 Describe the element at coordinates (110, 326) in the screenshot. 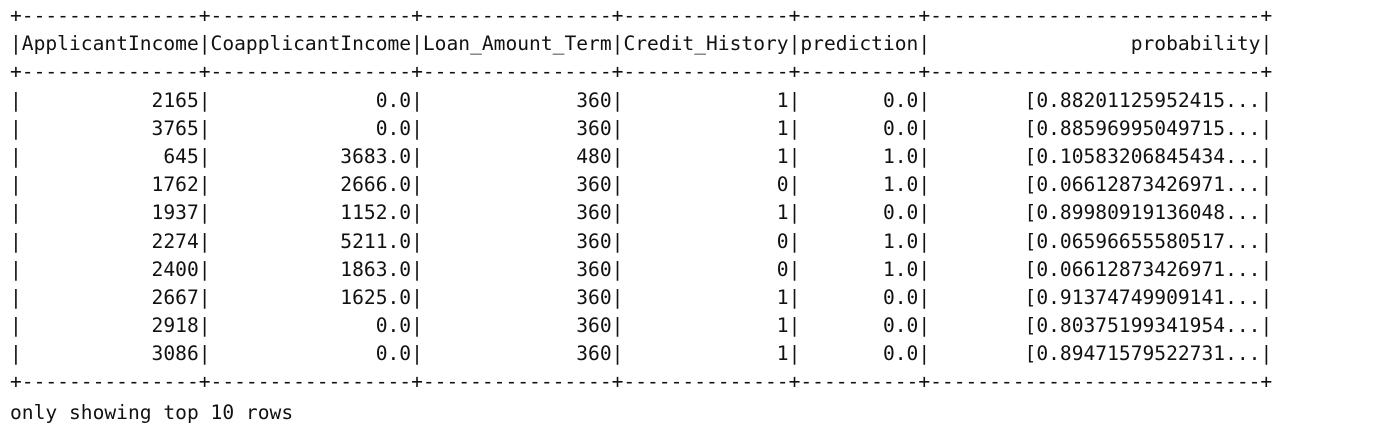

I see `table-cell-applicantincome: 2918` at that location.